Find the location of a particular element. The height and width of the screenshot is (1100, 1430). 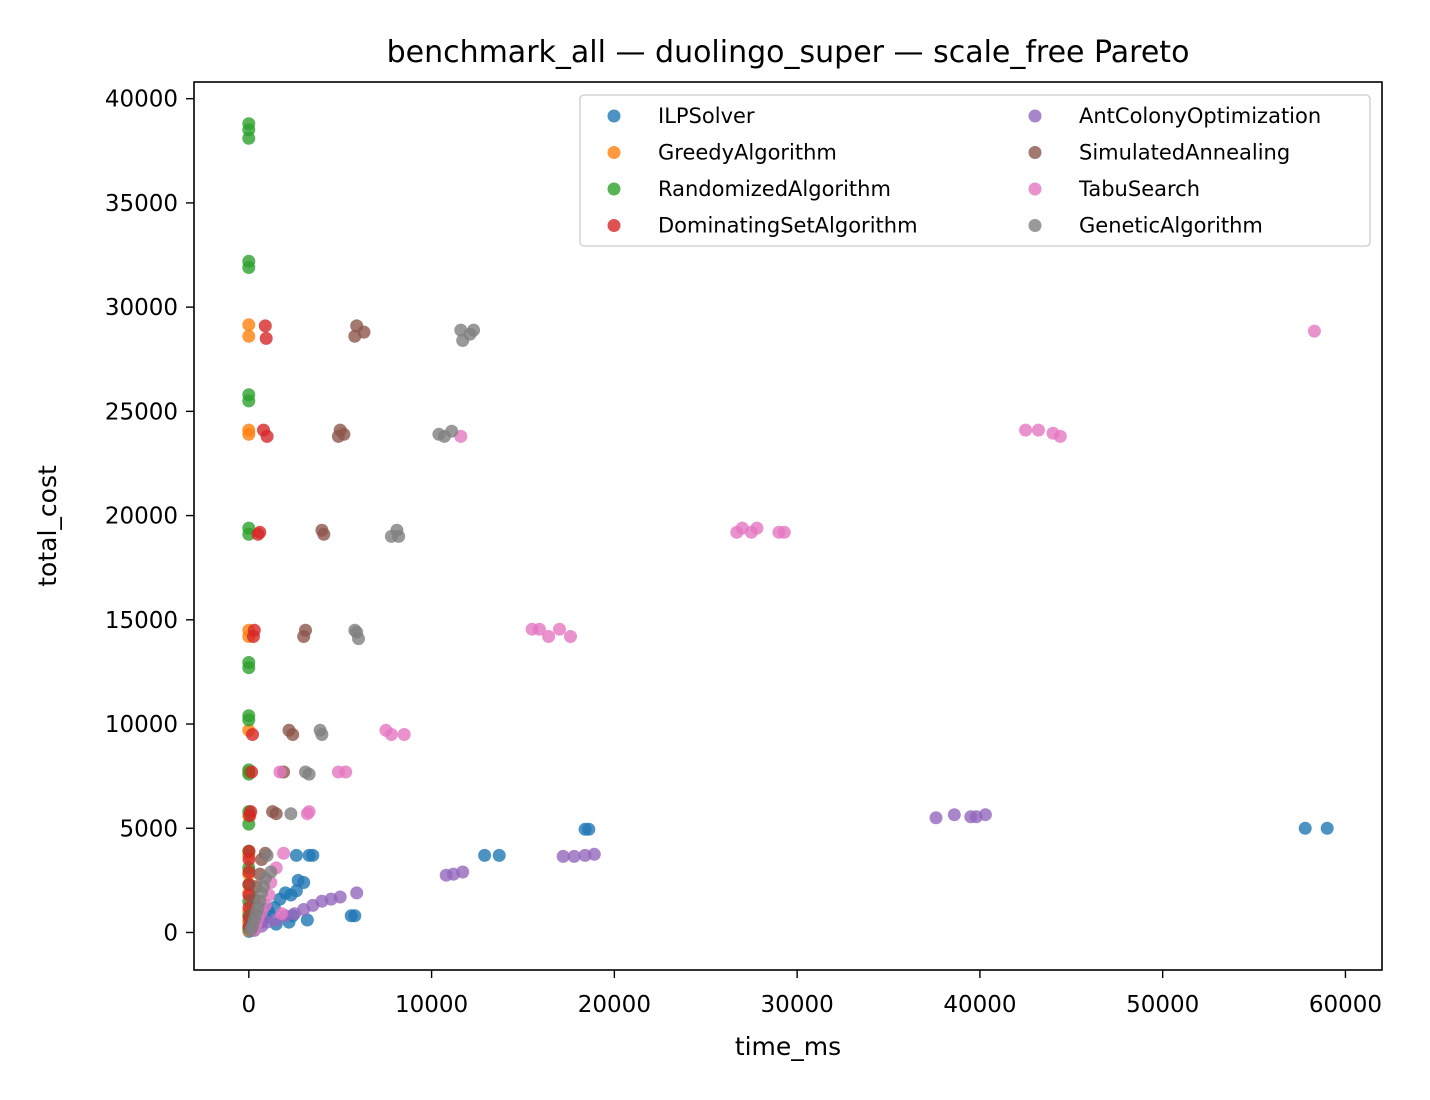

x-axis-title: time_ms is located at coordinates (788, 1046).